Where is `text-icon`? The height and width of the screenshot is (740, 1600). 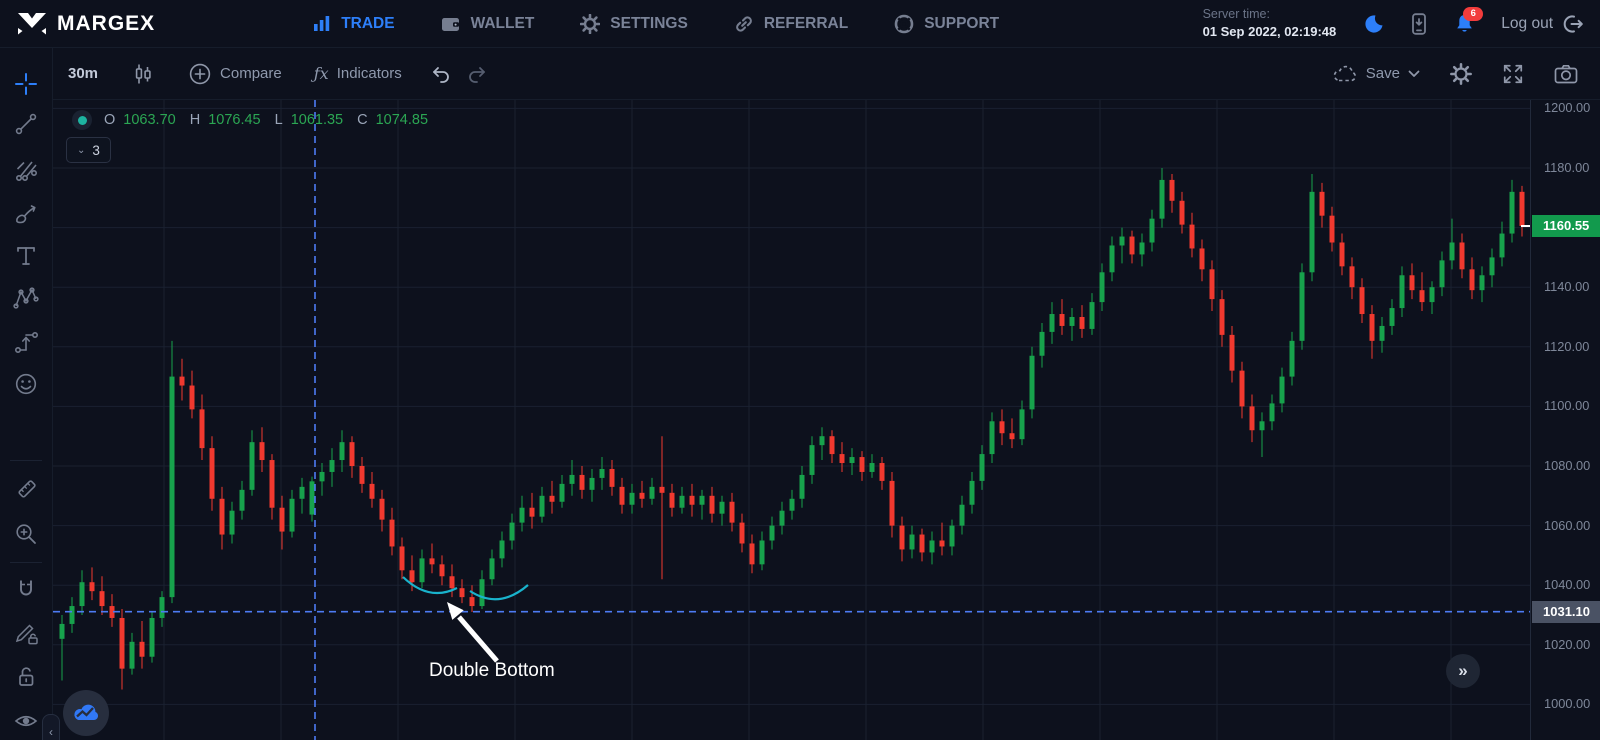
text-icon is located at coordinates (26, 256).